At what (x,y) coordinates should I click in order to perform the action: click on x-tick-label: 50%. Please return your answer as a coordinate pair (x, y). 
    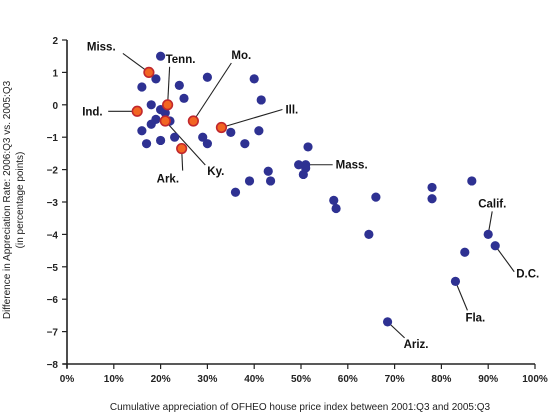
    Looking at the image, I should click on (301, 379).